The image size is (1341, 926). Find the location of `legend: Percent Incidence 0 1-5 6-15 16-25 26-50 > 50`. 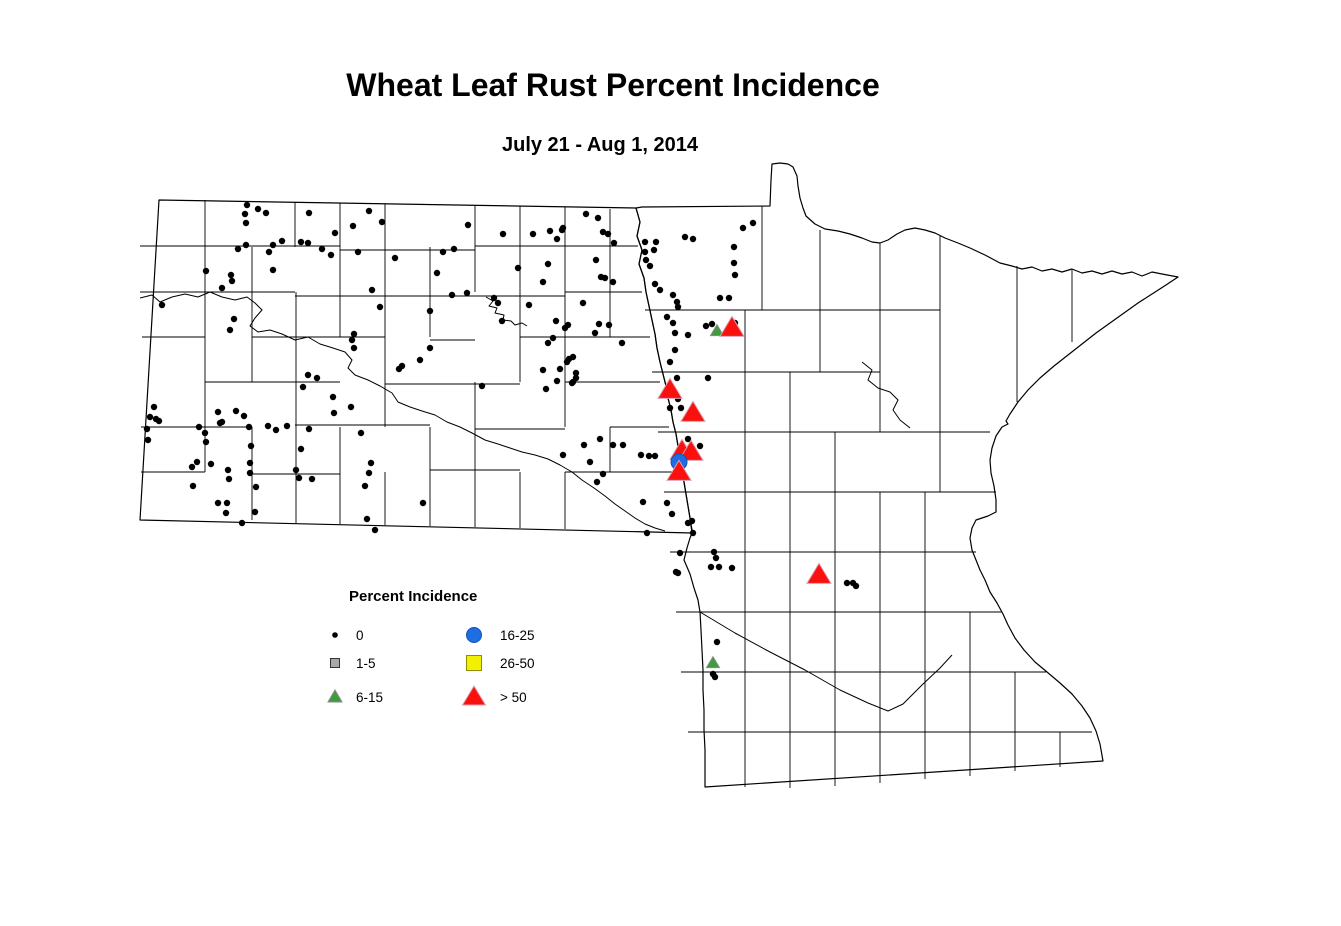

legend: Percent Incidence 0 1-5 6-15 16-25 26-50 > 50 is located at coordinates (431, 647).